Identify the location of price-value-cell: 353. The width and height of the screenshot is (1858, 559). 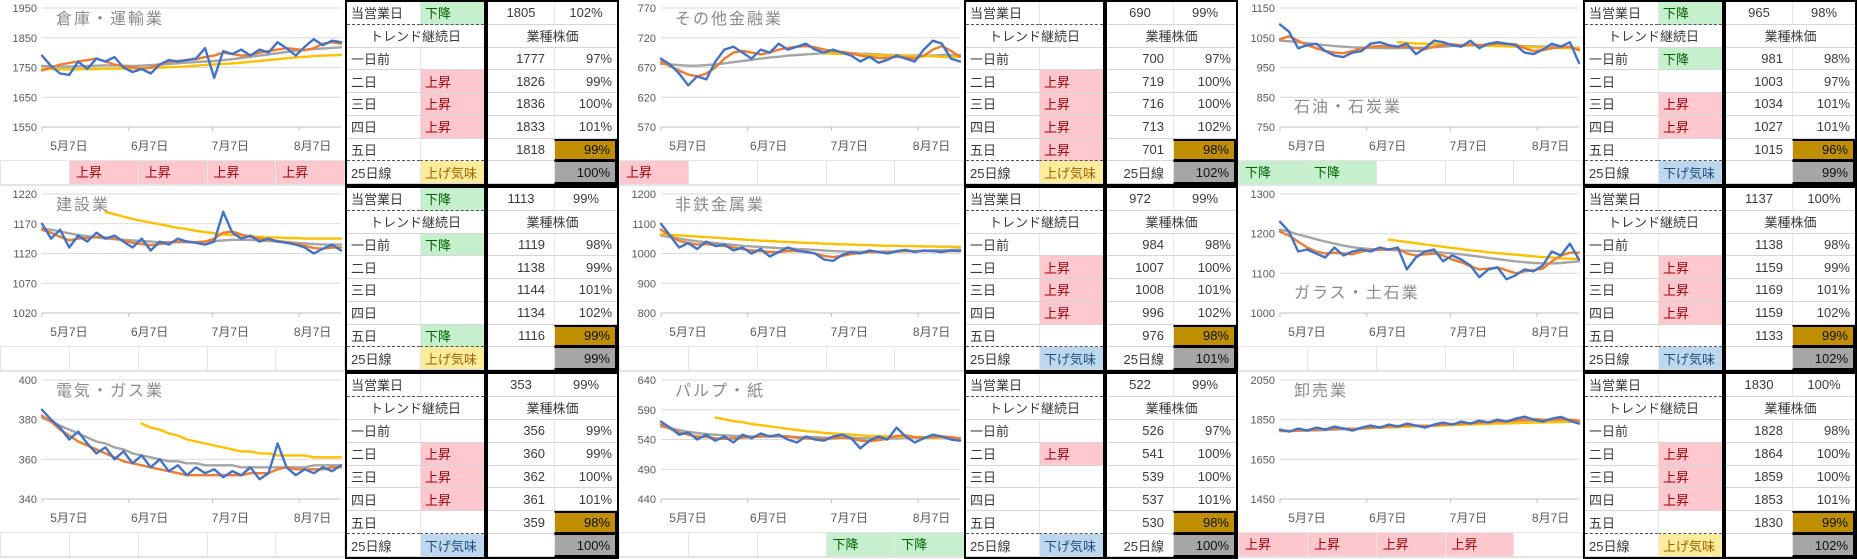
(521, 385).